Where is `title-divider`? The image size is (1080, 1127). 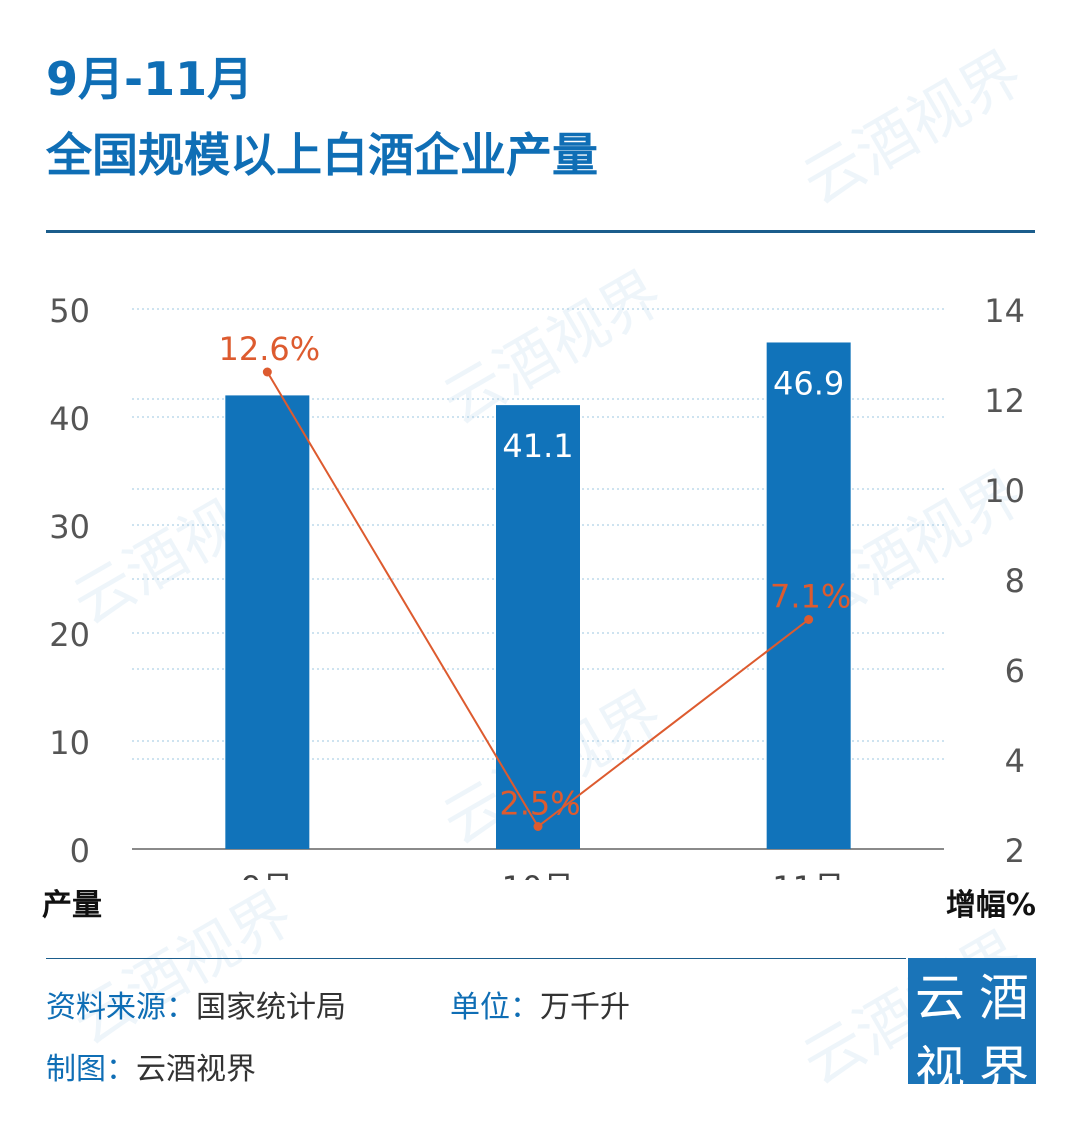 title-divider is located at coordinates (540, 231).